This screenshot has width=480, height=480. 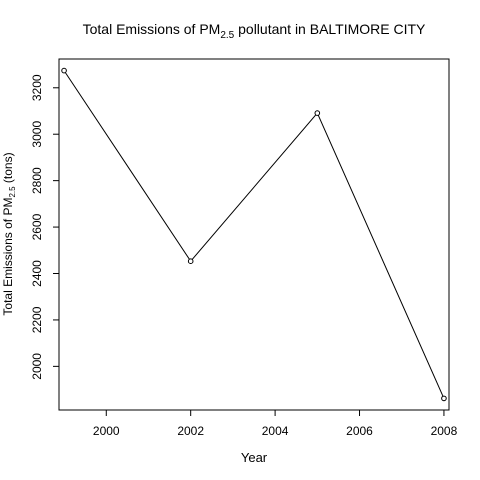 I want to click on y-tick-label: 2200, so click(x=37, y=319).